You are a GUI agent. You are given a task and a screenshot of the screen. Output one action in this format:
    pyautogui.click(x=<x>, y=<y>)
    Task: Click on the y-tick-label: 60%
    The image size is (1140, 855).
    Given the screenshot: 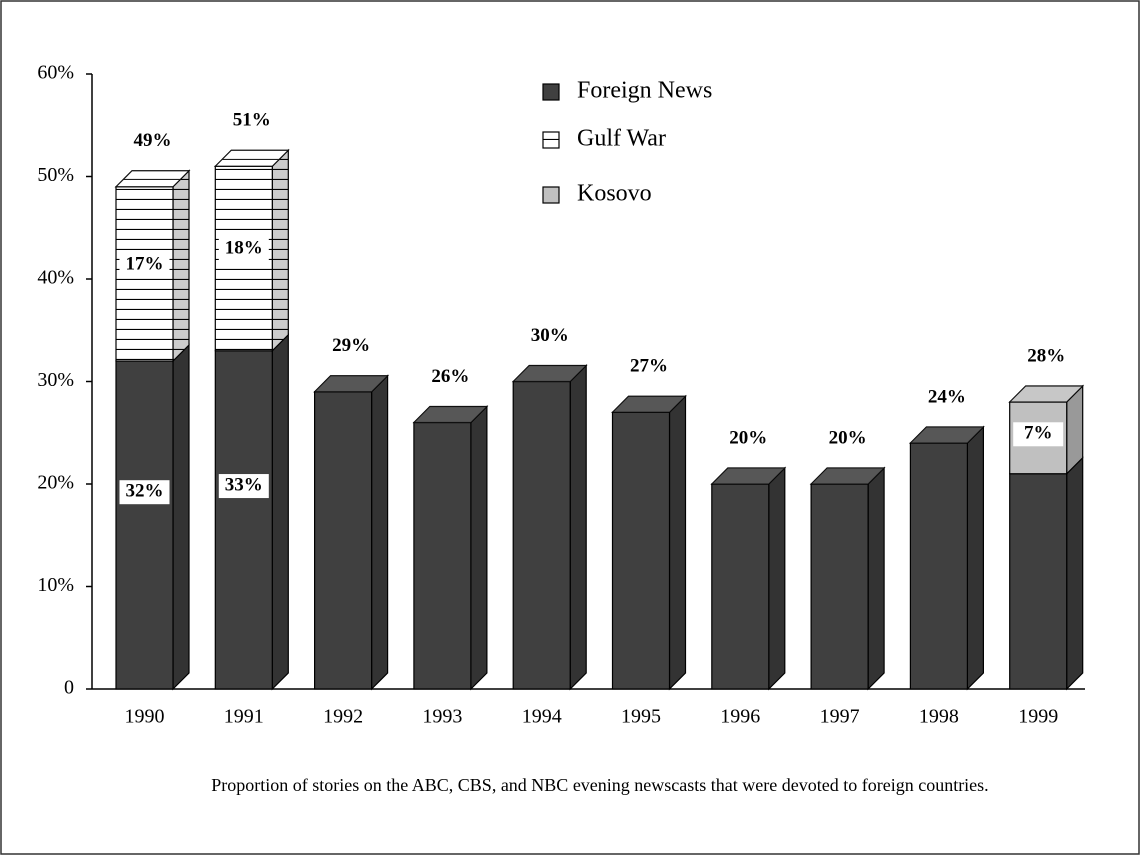 What is the action you would take?
    pyautogui.click(x=55, y=73)
    